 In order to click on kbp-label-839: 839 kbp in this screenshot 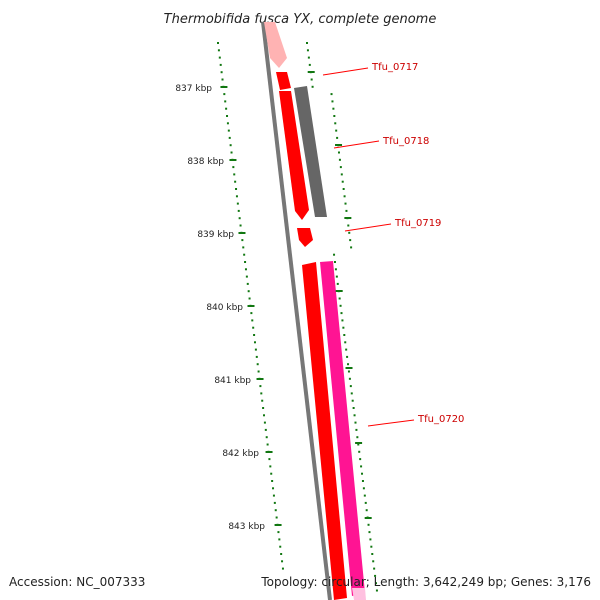, I will do `click(215, 235)`.